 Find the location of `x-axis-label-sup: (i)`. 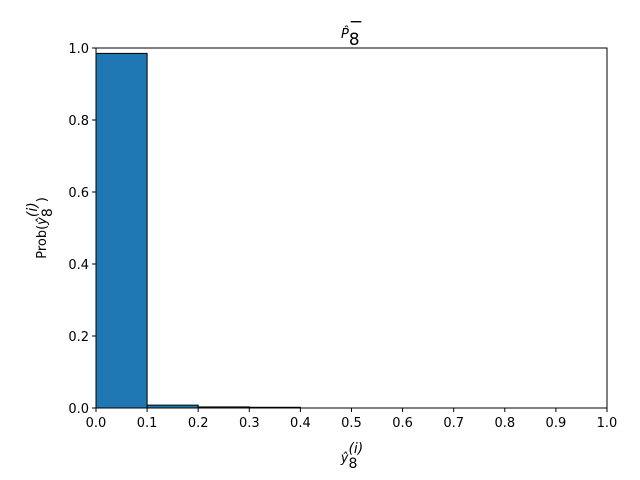

x-axis-label-sup: (i) is located at coordinates (355, 449).